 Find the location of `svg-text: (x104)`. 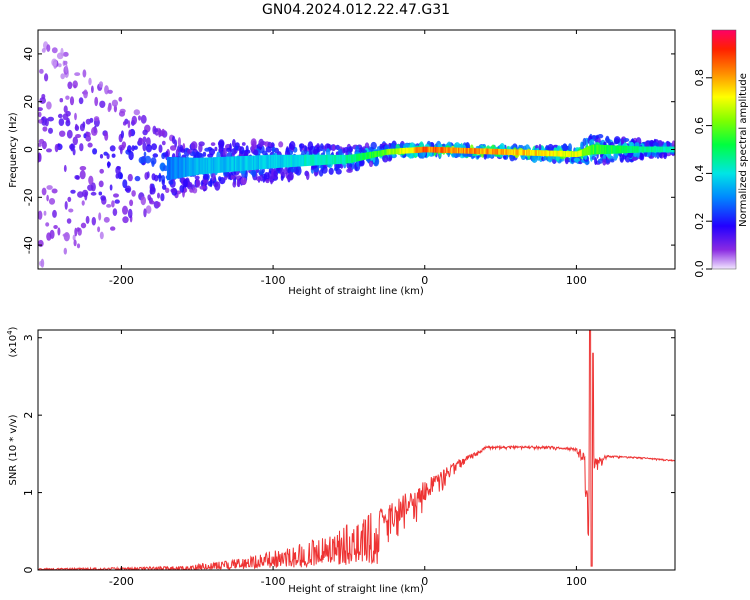

svg-text: (x104) is located at coordinates (12, 341).